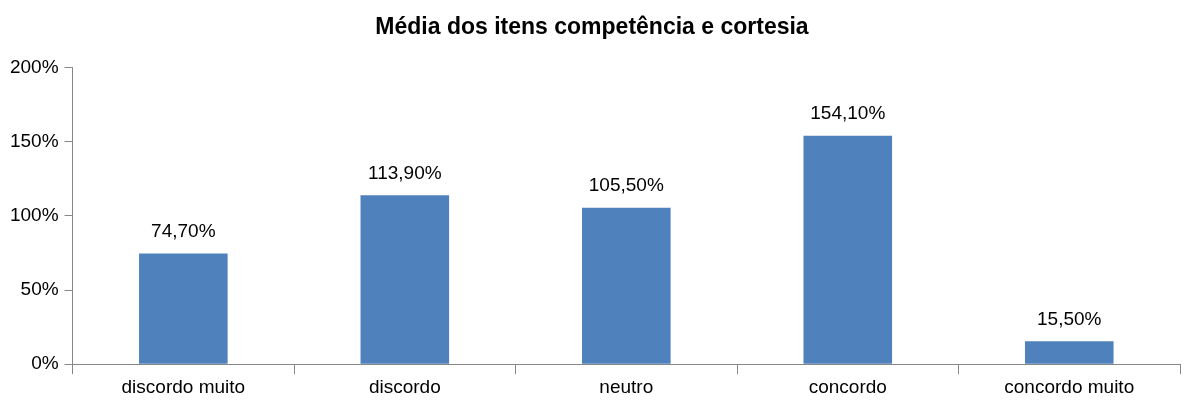 The width and height of the screenshot is (1184, 405). Describe the element at coordinates (592, 26) in the screenshot. I see `chart-title: Média dos itens competência e cortesia` at that location.